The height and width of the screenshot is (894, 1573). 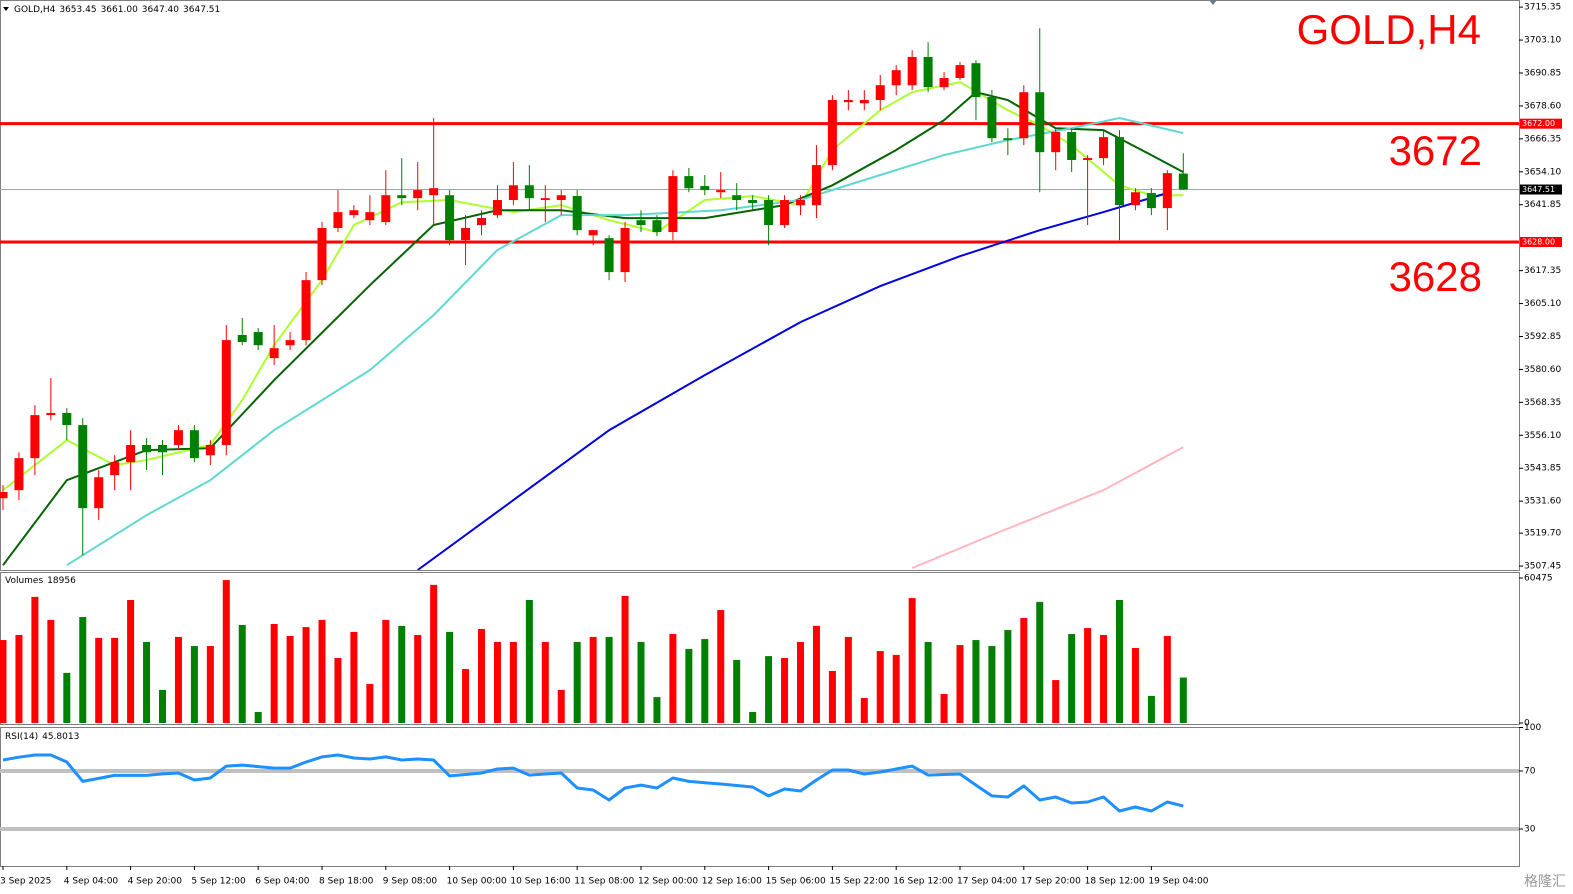 I want to click on y-tick-label: 60475, so click(x=1538, y=579).